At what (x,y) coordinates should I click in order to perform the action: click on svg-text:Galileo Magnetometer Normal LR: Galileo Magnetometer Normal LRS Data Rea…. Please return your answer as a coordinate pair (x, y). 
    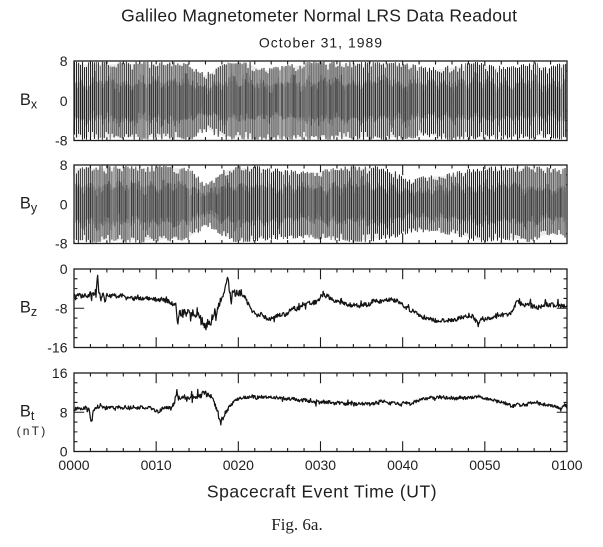
    Looking at the image, I should click on (319, 16).